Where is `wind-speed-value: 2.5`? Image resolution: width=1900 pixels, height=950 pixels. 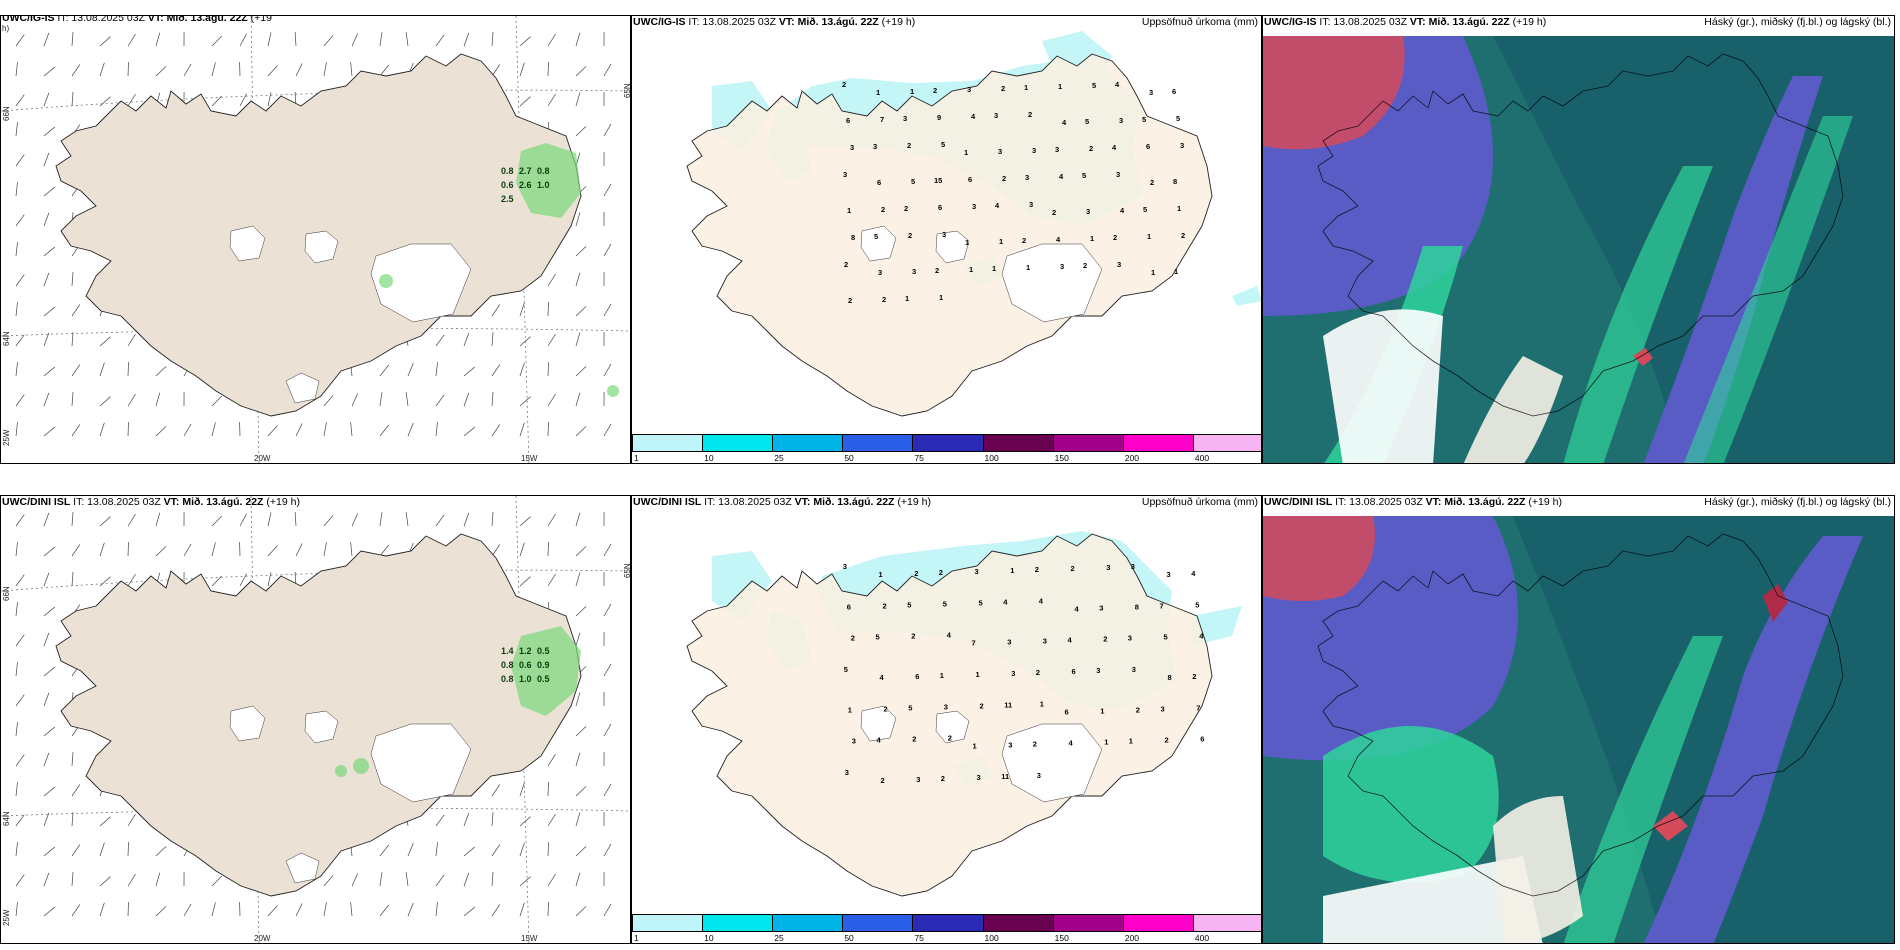 wind-speed-value: 2.5 is located at coordinates (507, 199).